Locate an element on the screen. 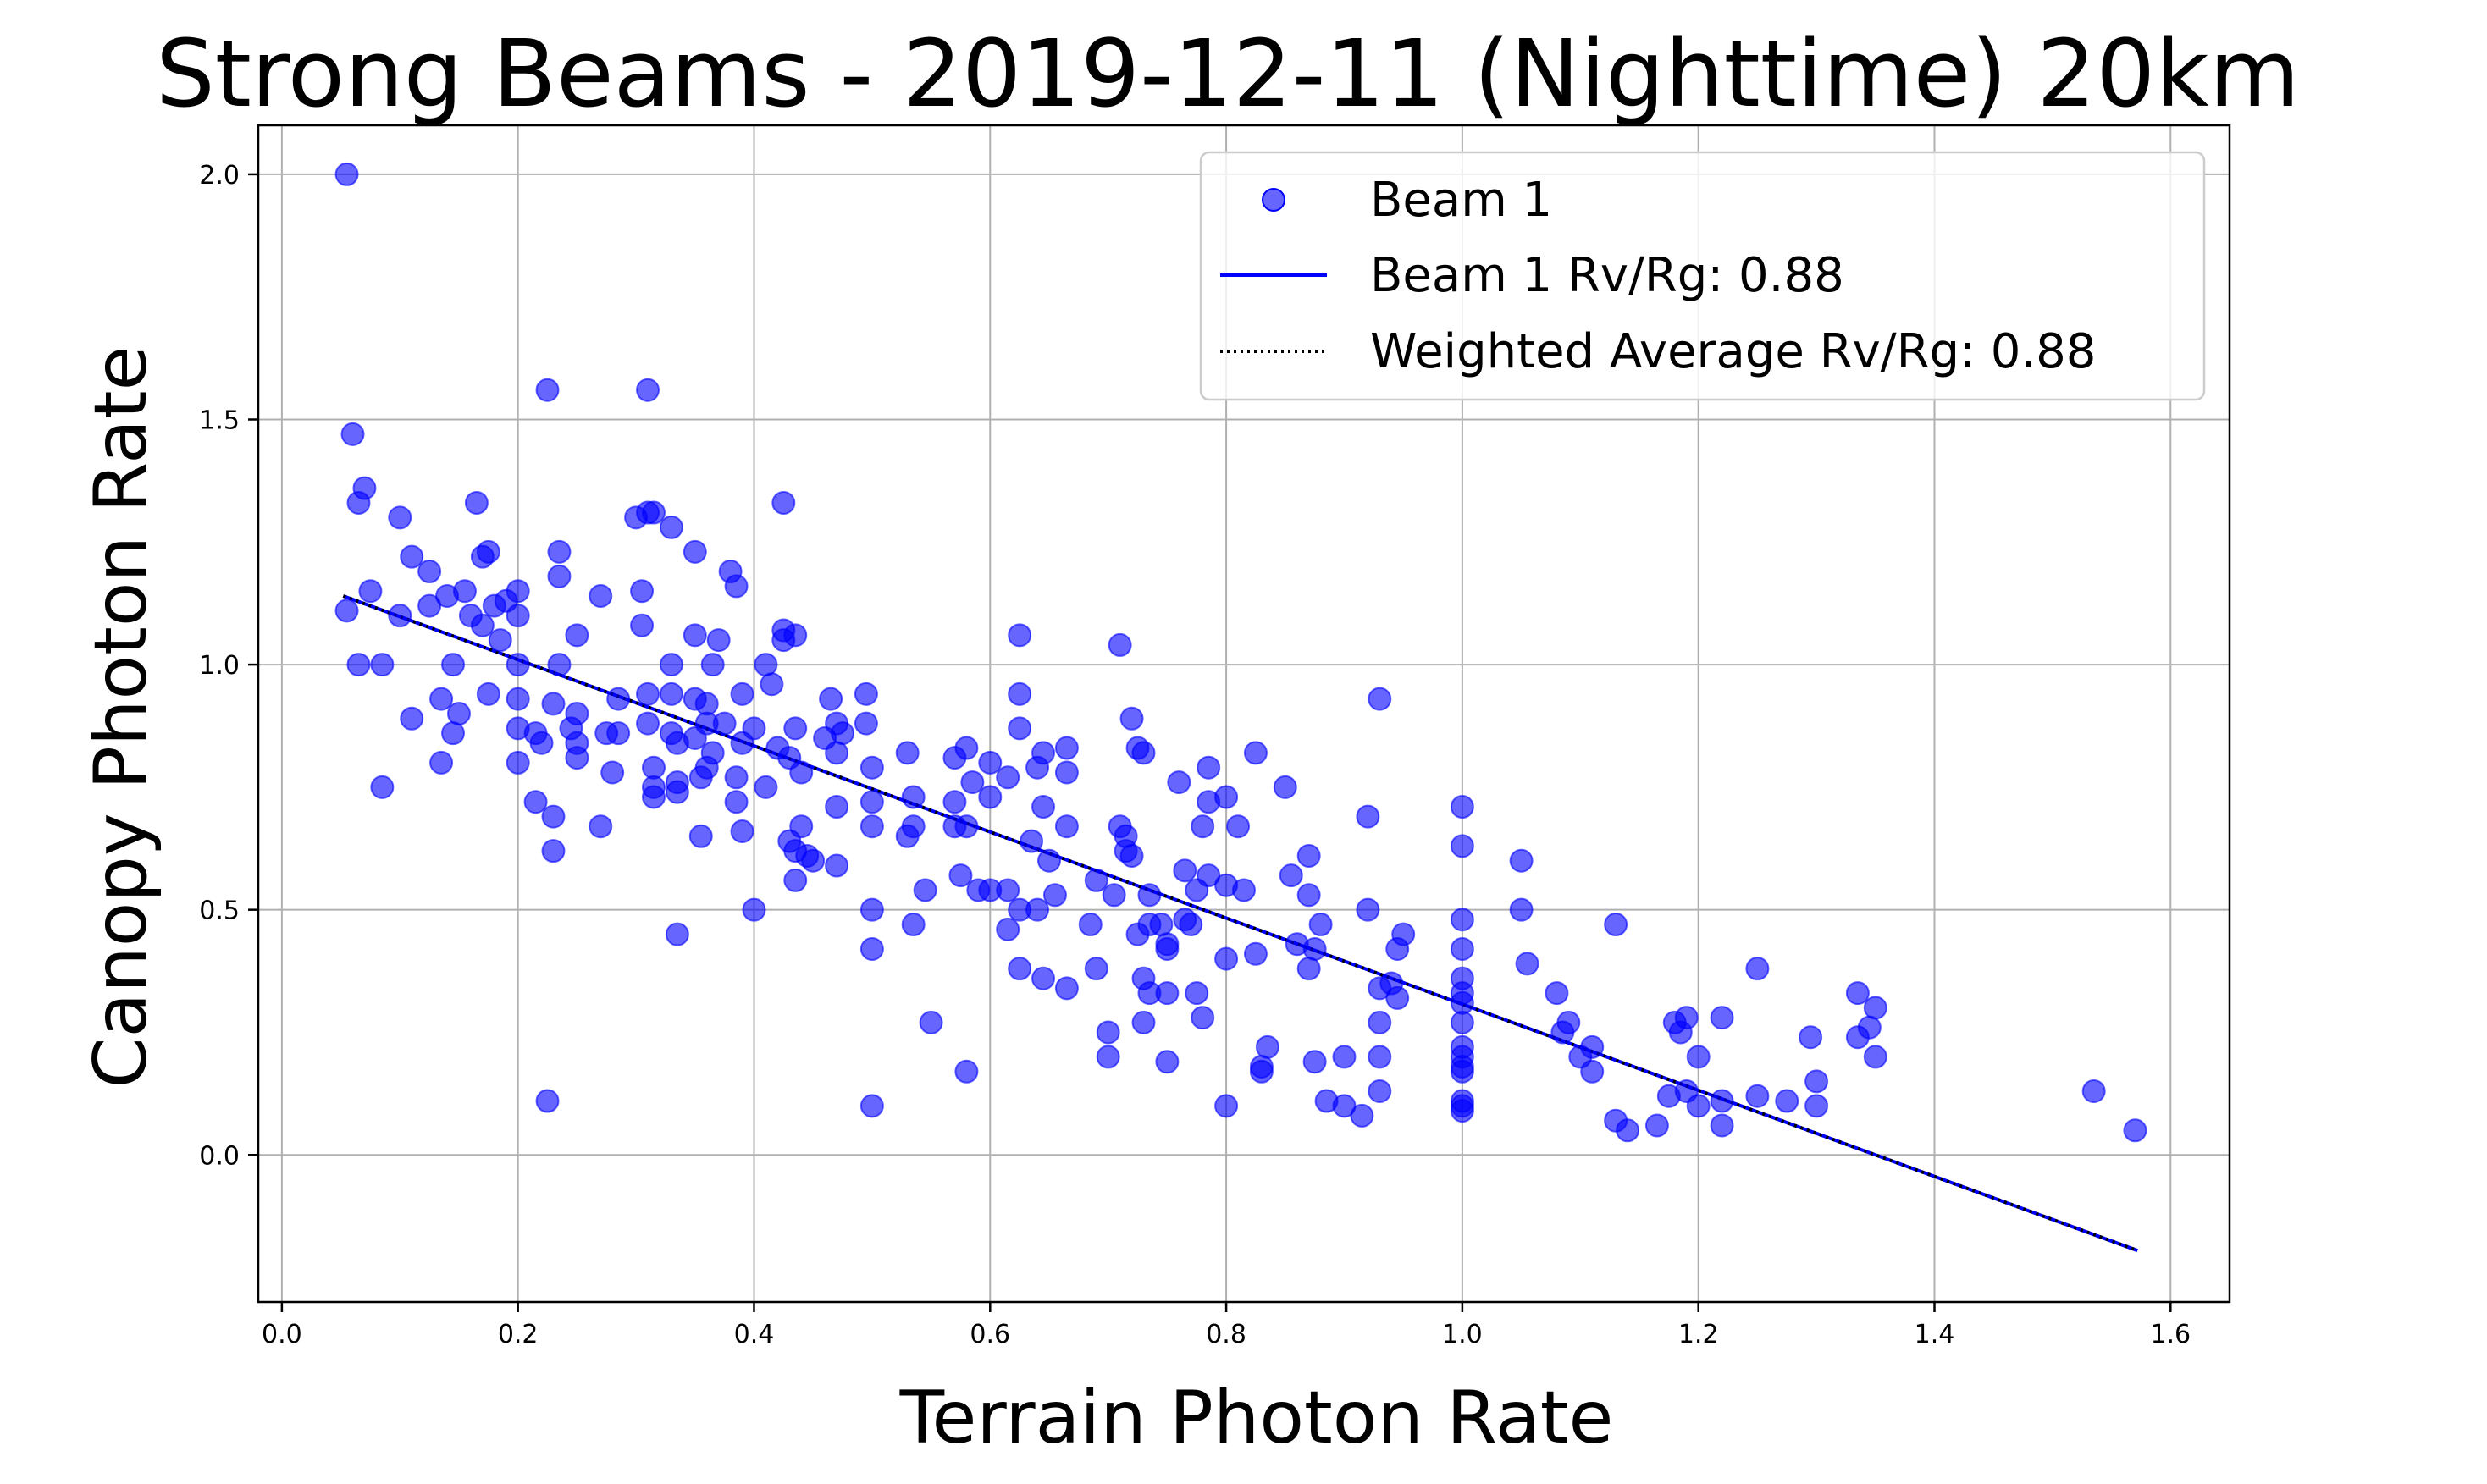 The width and height of the screenshot is (2487, 1484). x-tick-label: 1.4 is located at coordinates (1935, 1334).